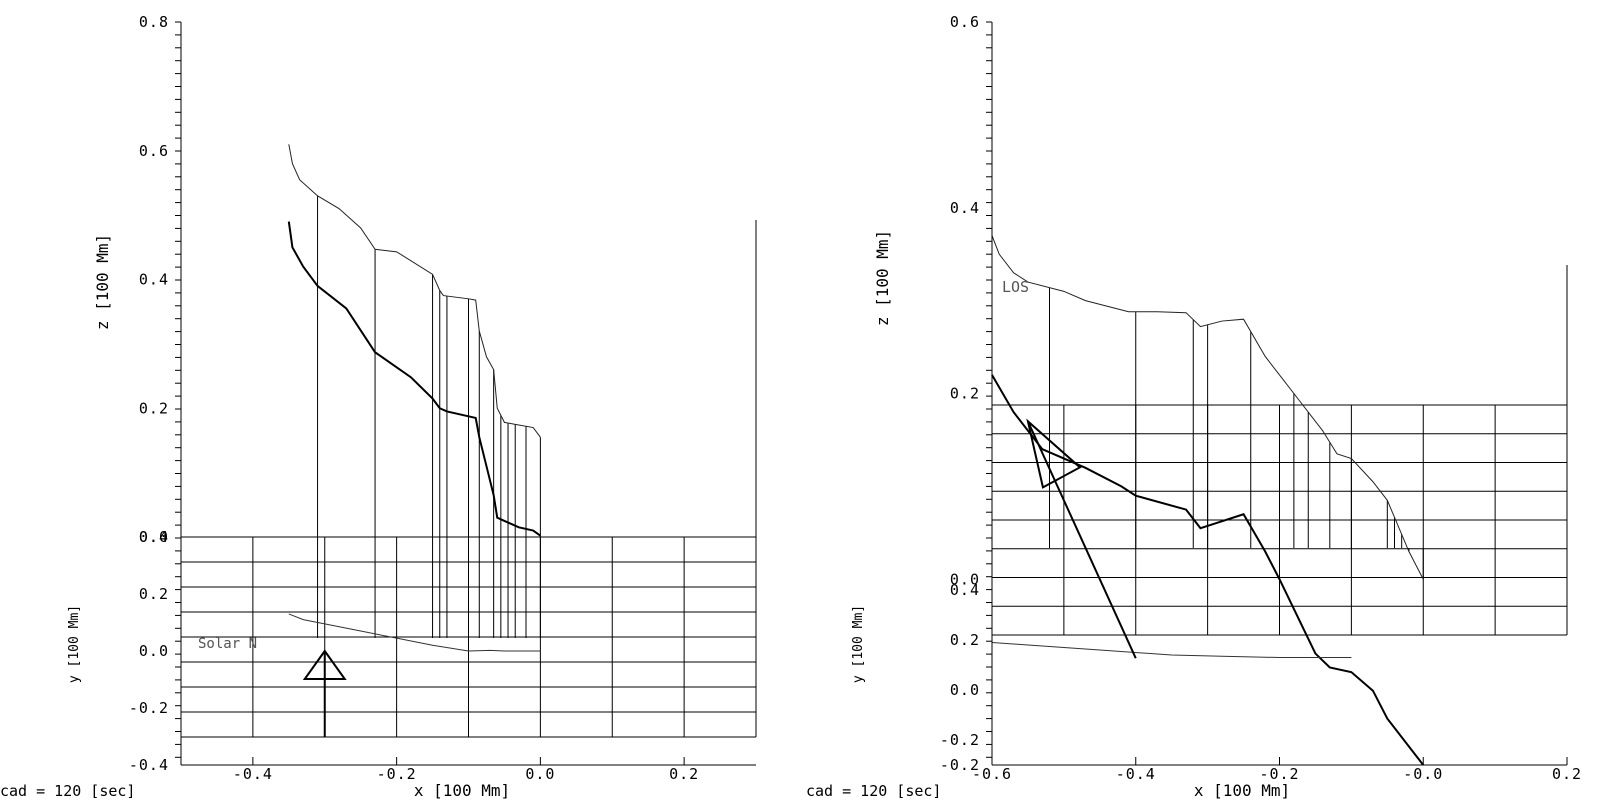 This screenshot has width=1600, height=800. Describe the element at coordinates (1015, 287) in the screenshot. I see `right-annotation: LOS` at that location.